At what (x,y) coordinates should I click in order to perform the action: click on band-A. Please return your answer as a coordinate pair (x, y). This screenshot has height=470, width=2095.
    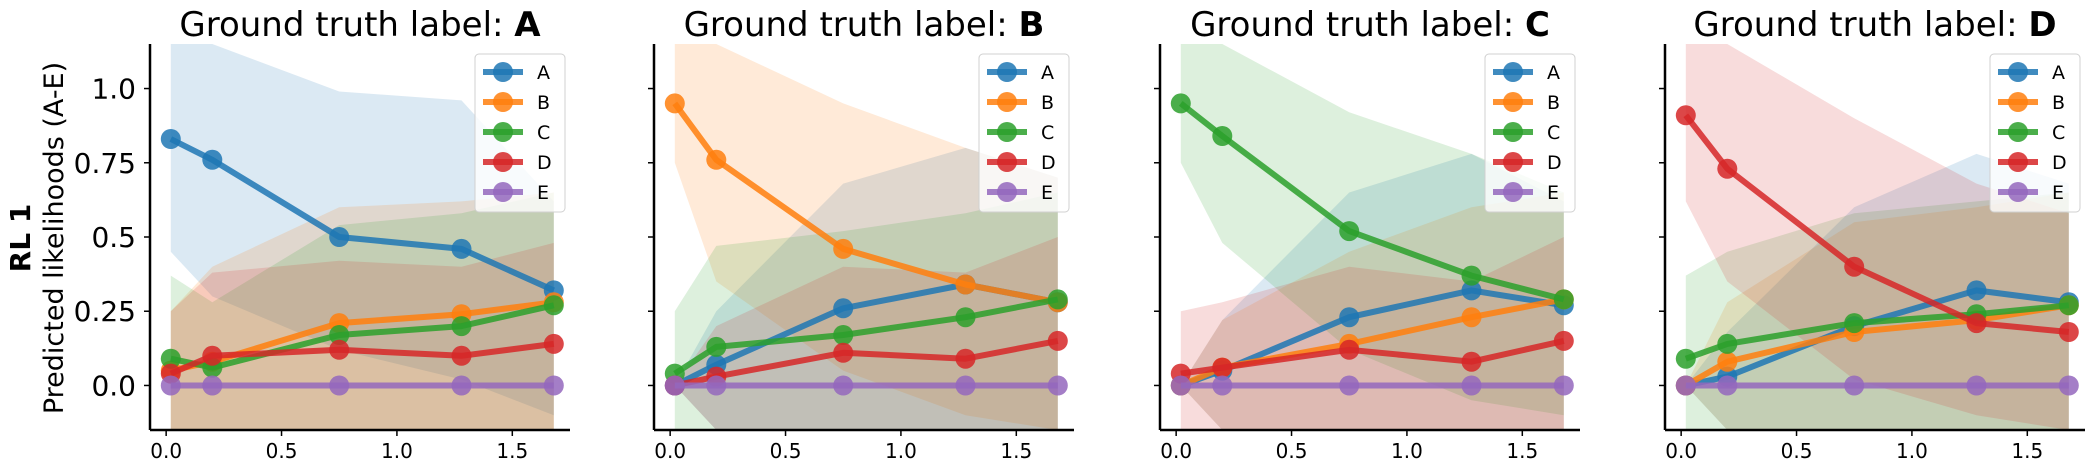
    Looking at the image, I should click on (1877, 291).